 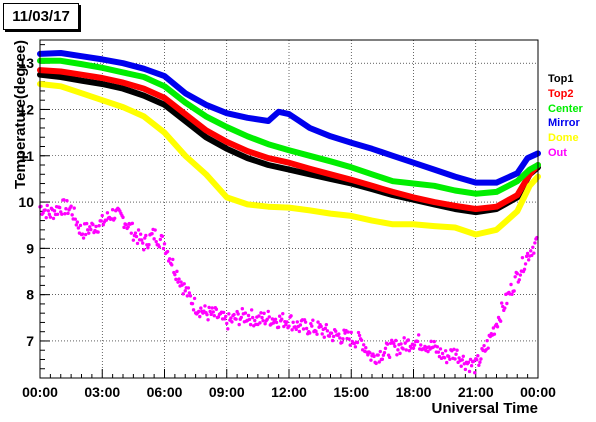 What do you see at coordinates (557, 152) in the screenshot?
I see `legend-item-out: Out` at bounding box center [557, 152].